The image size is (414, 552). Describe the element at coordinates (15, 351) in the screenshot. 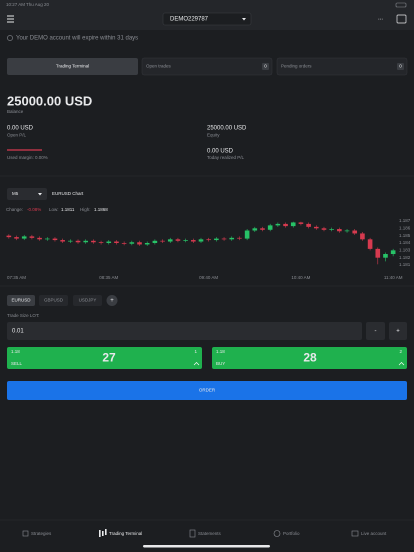

I see `sell-price: 1.18` at that location.